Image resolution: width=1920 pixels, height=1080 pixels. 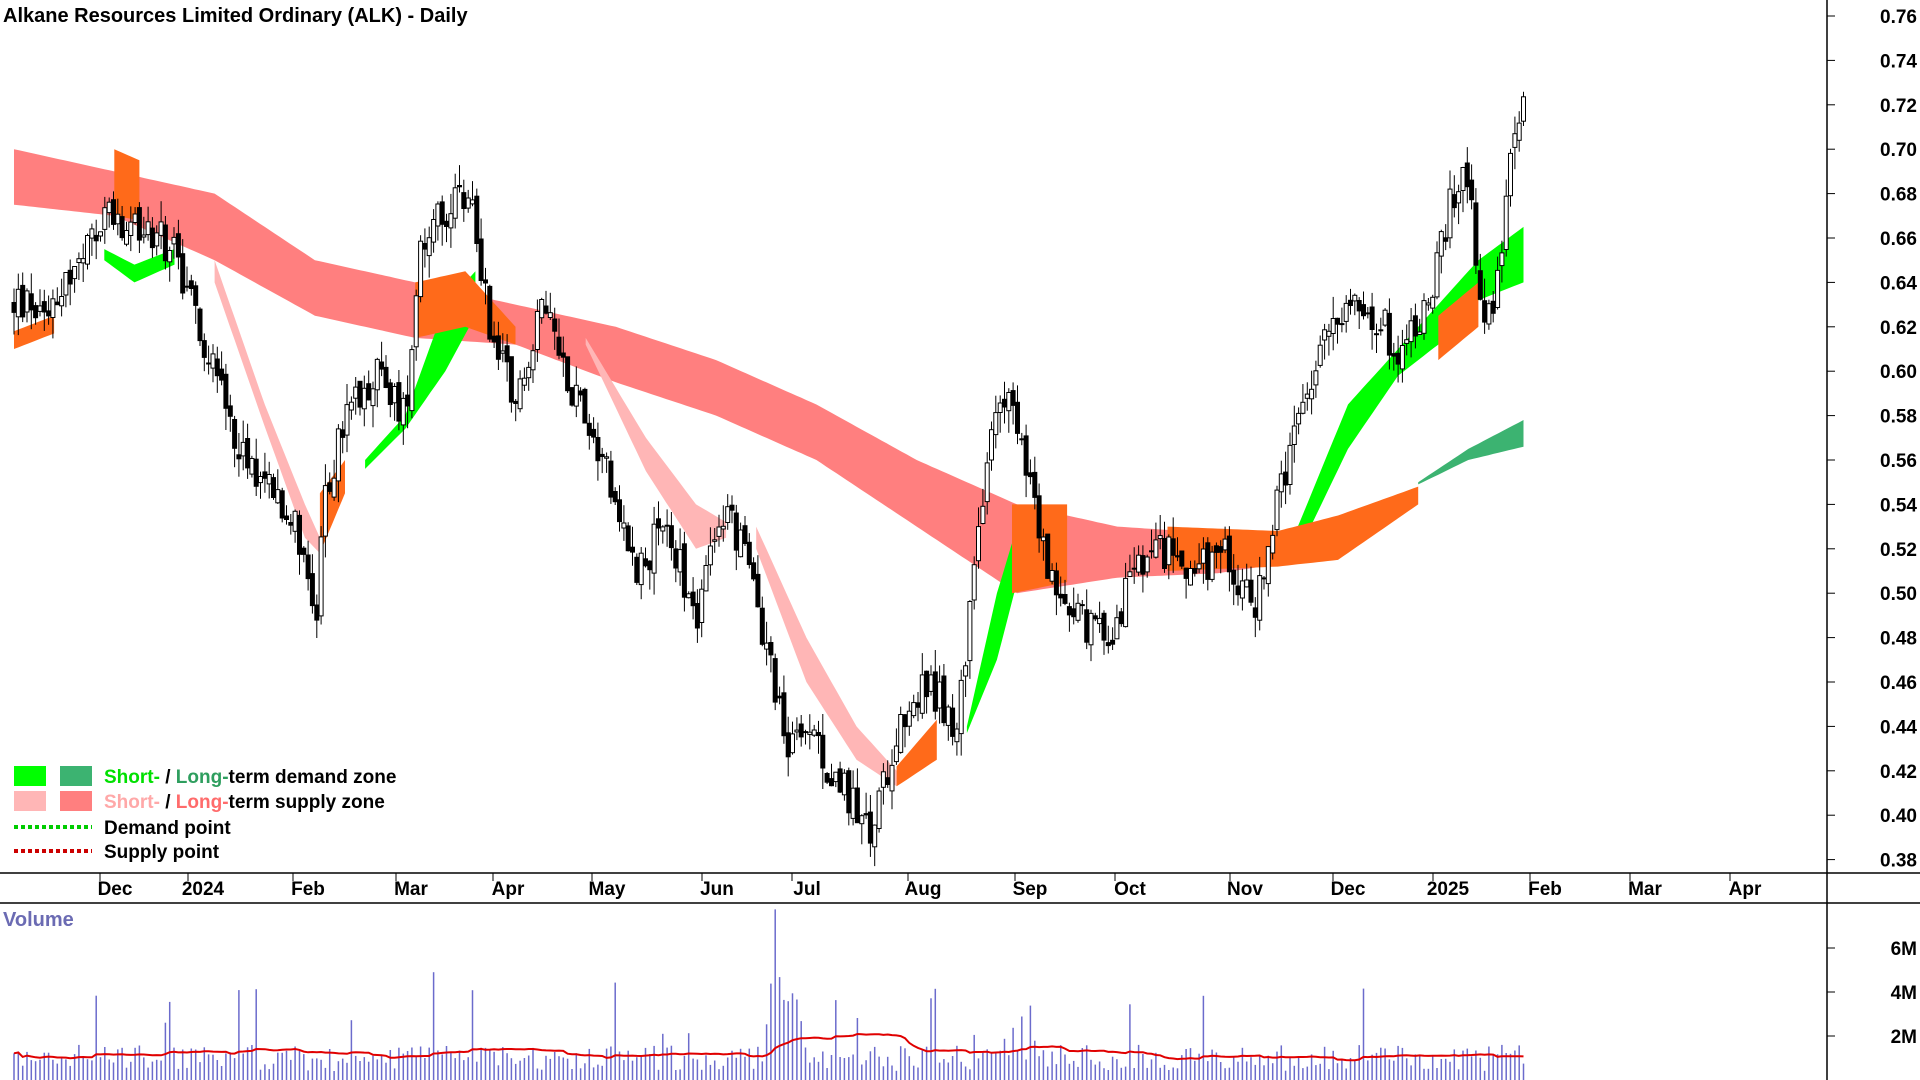 I want to click on price-tick-label: 0.68, so click(x=1898, y=195).